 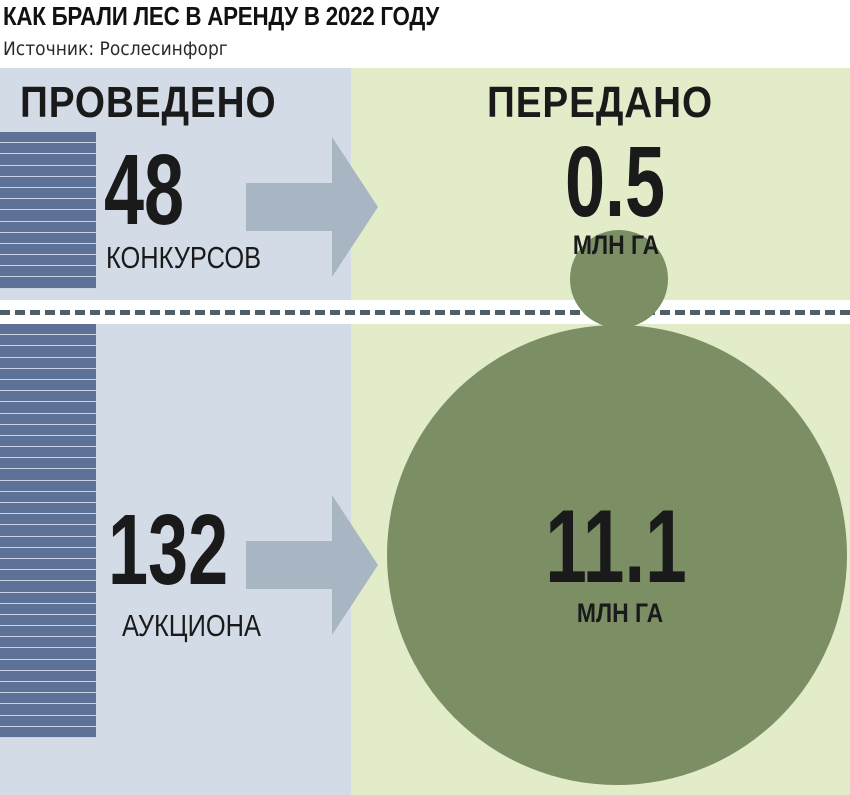 I want to click on auctions-arrow-shape, so click(x=312, y=565).